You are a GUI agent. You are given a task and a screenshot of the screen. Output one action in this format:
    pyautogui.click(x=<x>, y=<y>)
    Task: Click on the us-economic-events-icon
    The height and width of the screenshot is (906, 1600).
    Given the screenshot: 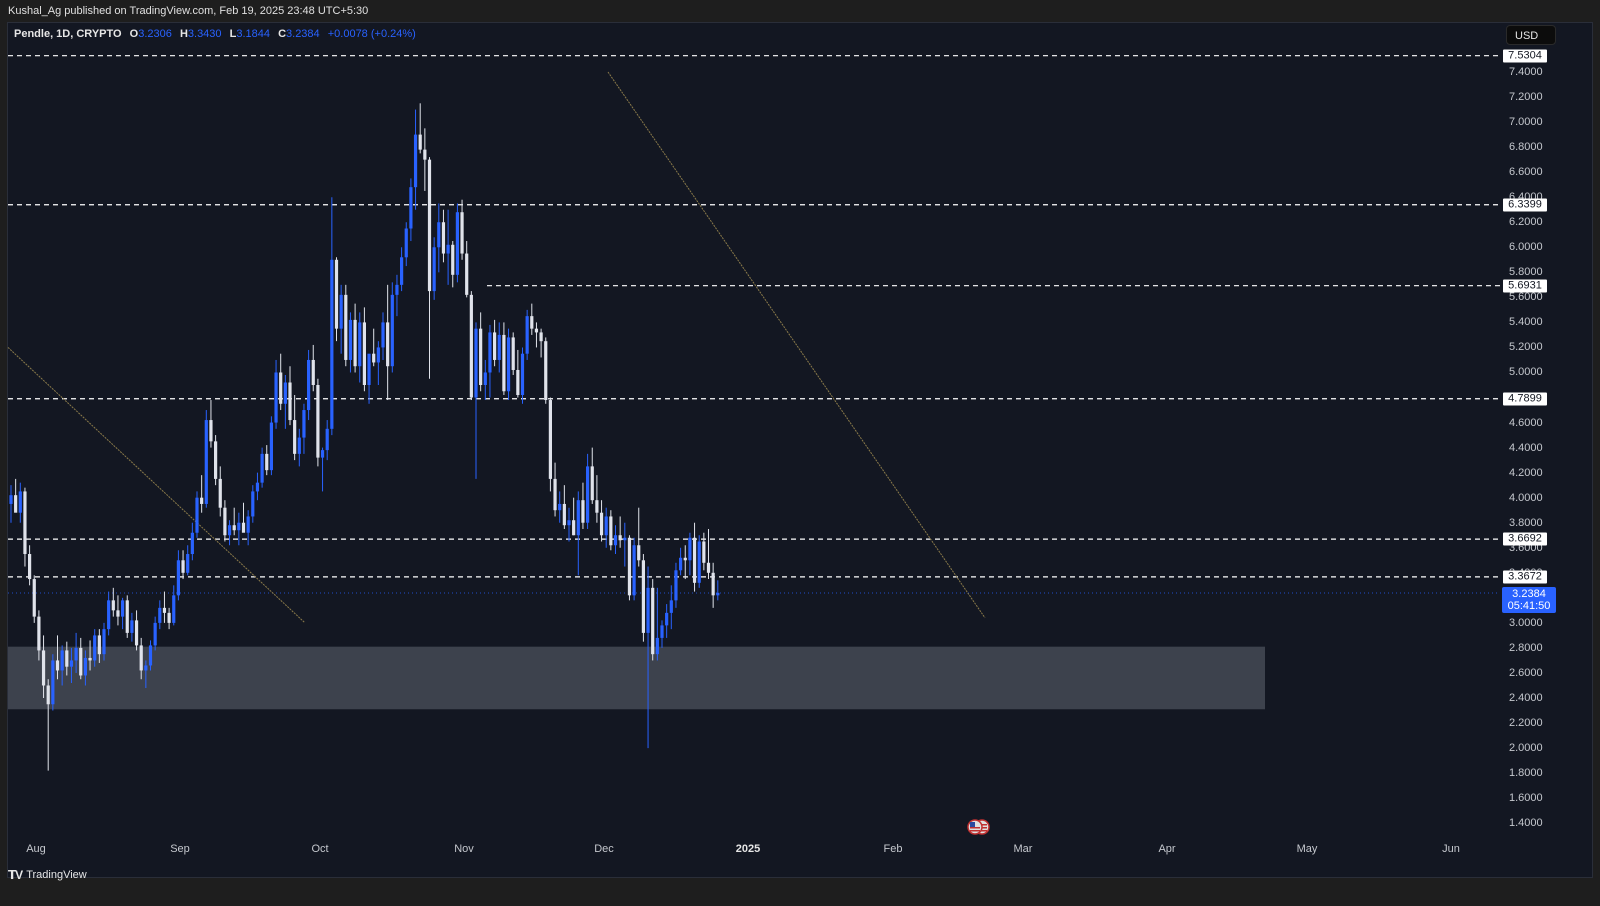 What is the action you would take?
    pyautogui.click(x=981, y=827)
    